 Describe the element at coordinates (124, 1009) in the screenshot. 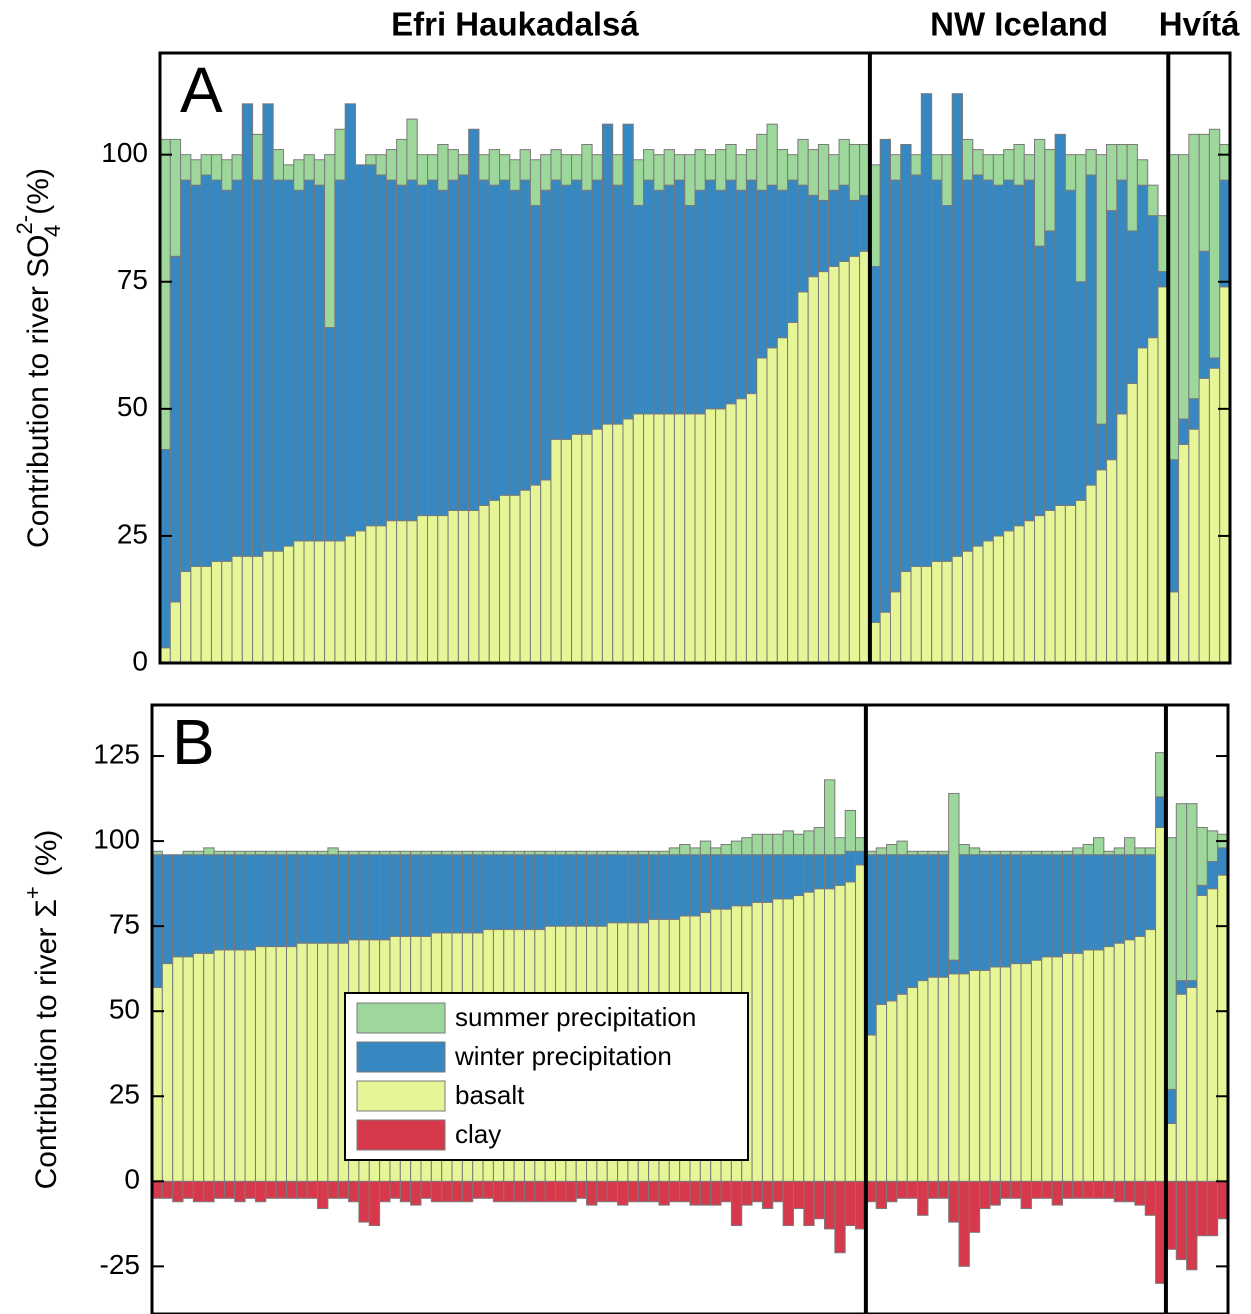

I see `y-tick-label: 50` at that location.